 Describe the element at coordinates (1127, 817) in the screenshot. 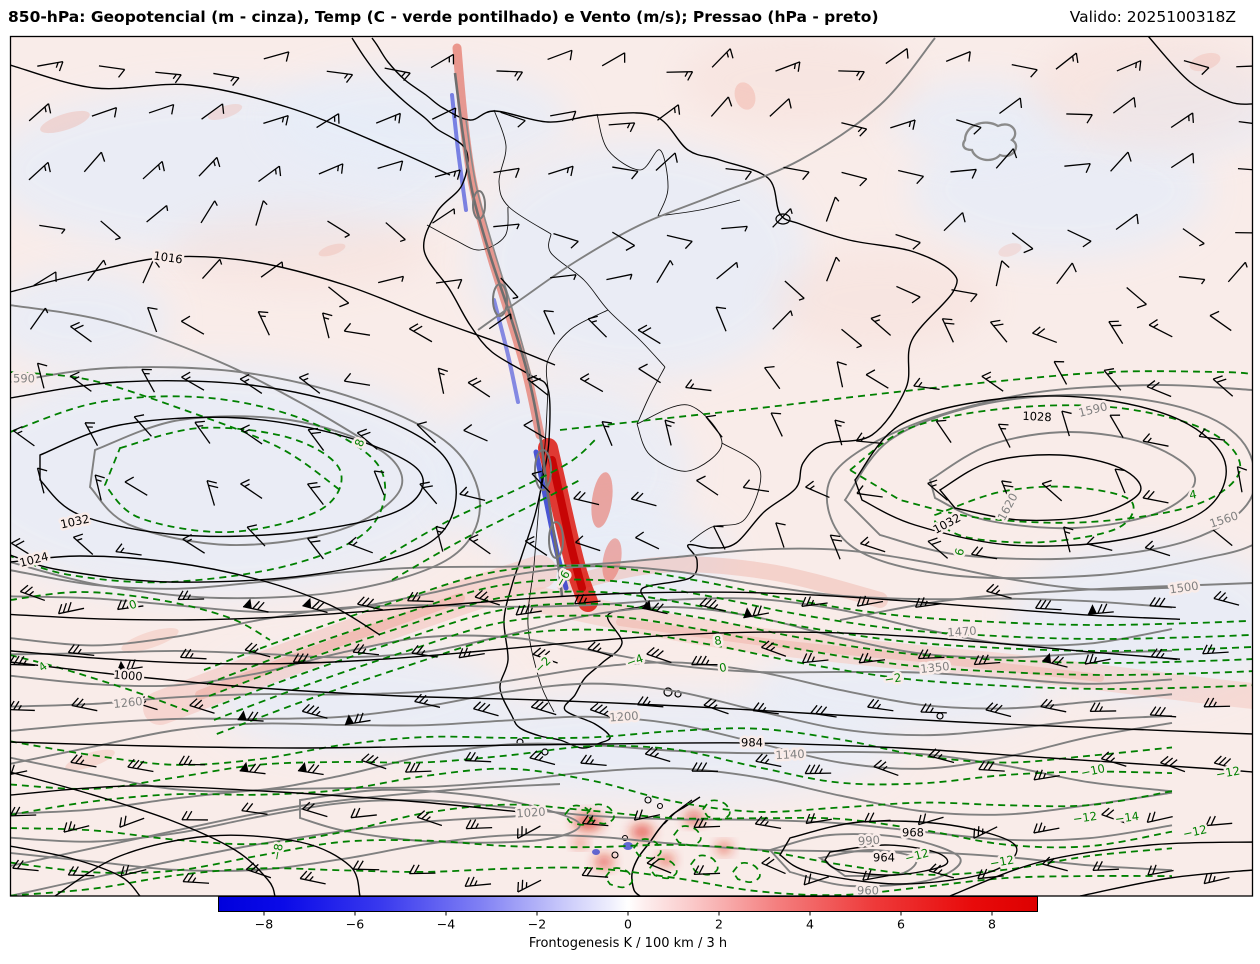

I see `temperature-contour-label: −14` at that location.